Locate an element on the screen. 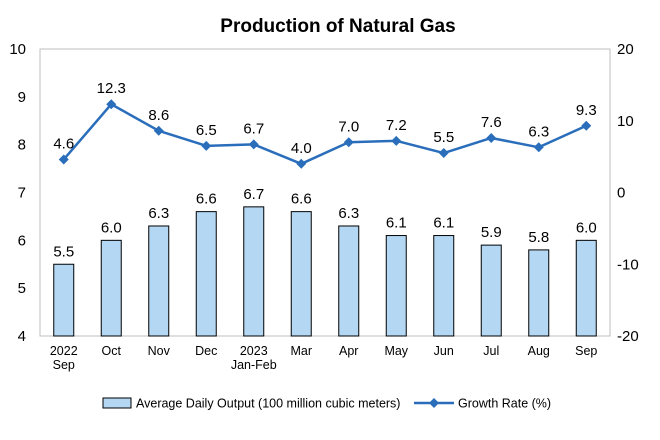 Image resolution: width=660 pixels, height=440 pixels. legend-diamond-icon is located at coordinates (434, 403).